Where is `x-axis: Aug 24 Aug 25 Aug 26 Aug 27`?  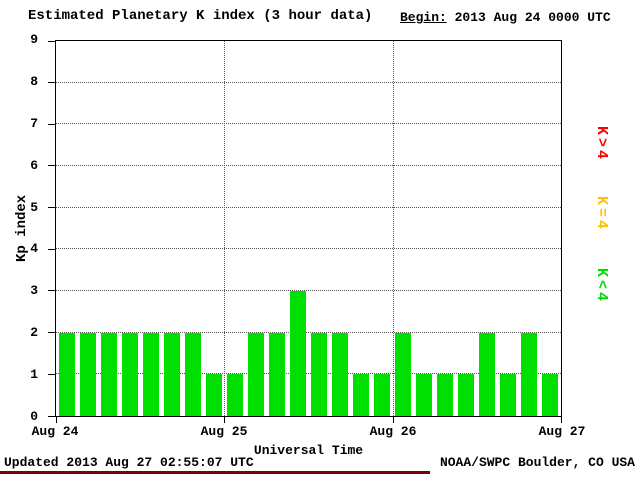 x-axis: Aug 24 Aug 25 Aug 26 Aug 27 is located at coordinates (309, 432).